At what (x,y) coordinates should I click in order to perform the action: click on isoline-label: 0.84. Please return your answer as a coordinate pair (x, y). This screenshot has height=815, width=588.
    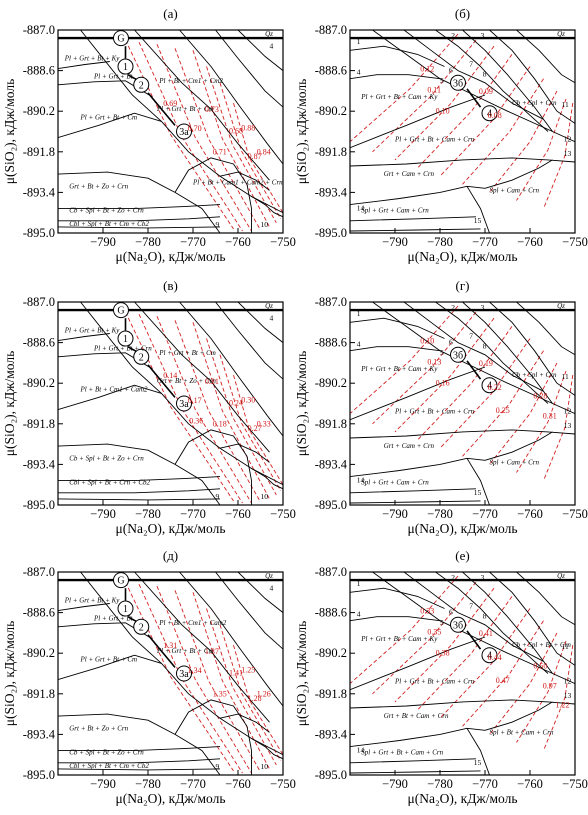
    Looking at the image, I should click on (264, 152).